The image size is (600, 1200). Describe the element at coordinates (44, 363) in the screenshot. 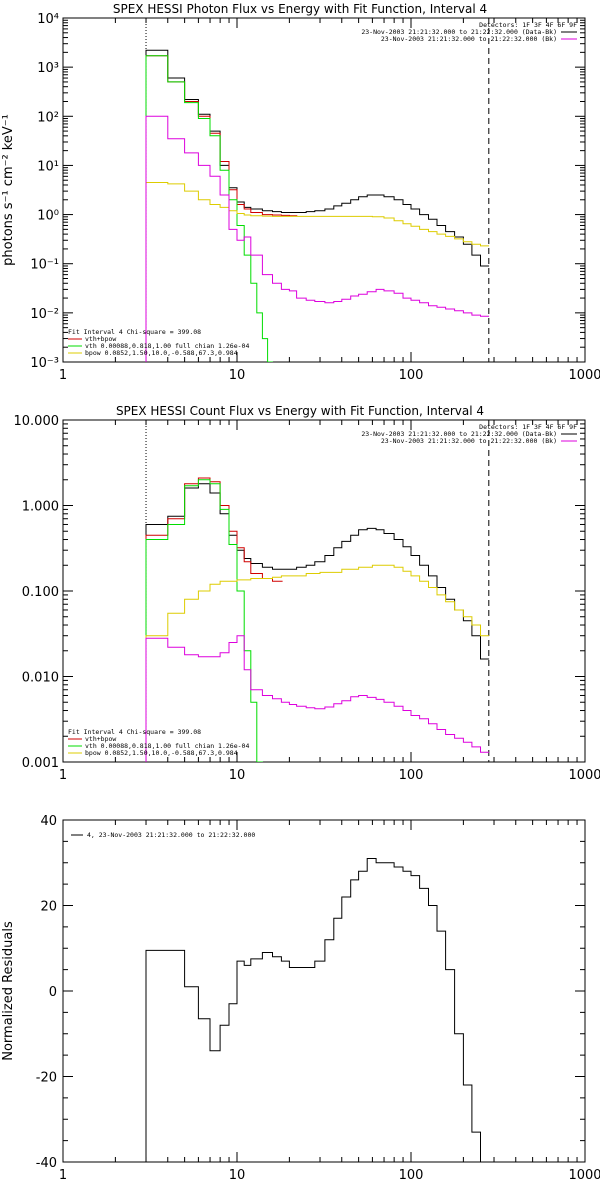

I see `y-tick-label: 10⁻³` at that location.